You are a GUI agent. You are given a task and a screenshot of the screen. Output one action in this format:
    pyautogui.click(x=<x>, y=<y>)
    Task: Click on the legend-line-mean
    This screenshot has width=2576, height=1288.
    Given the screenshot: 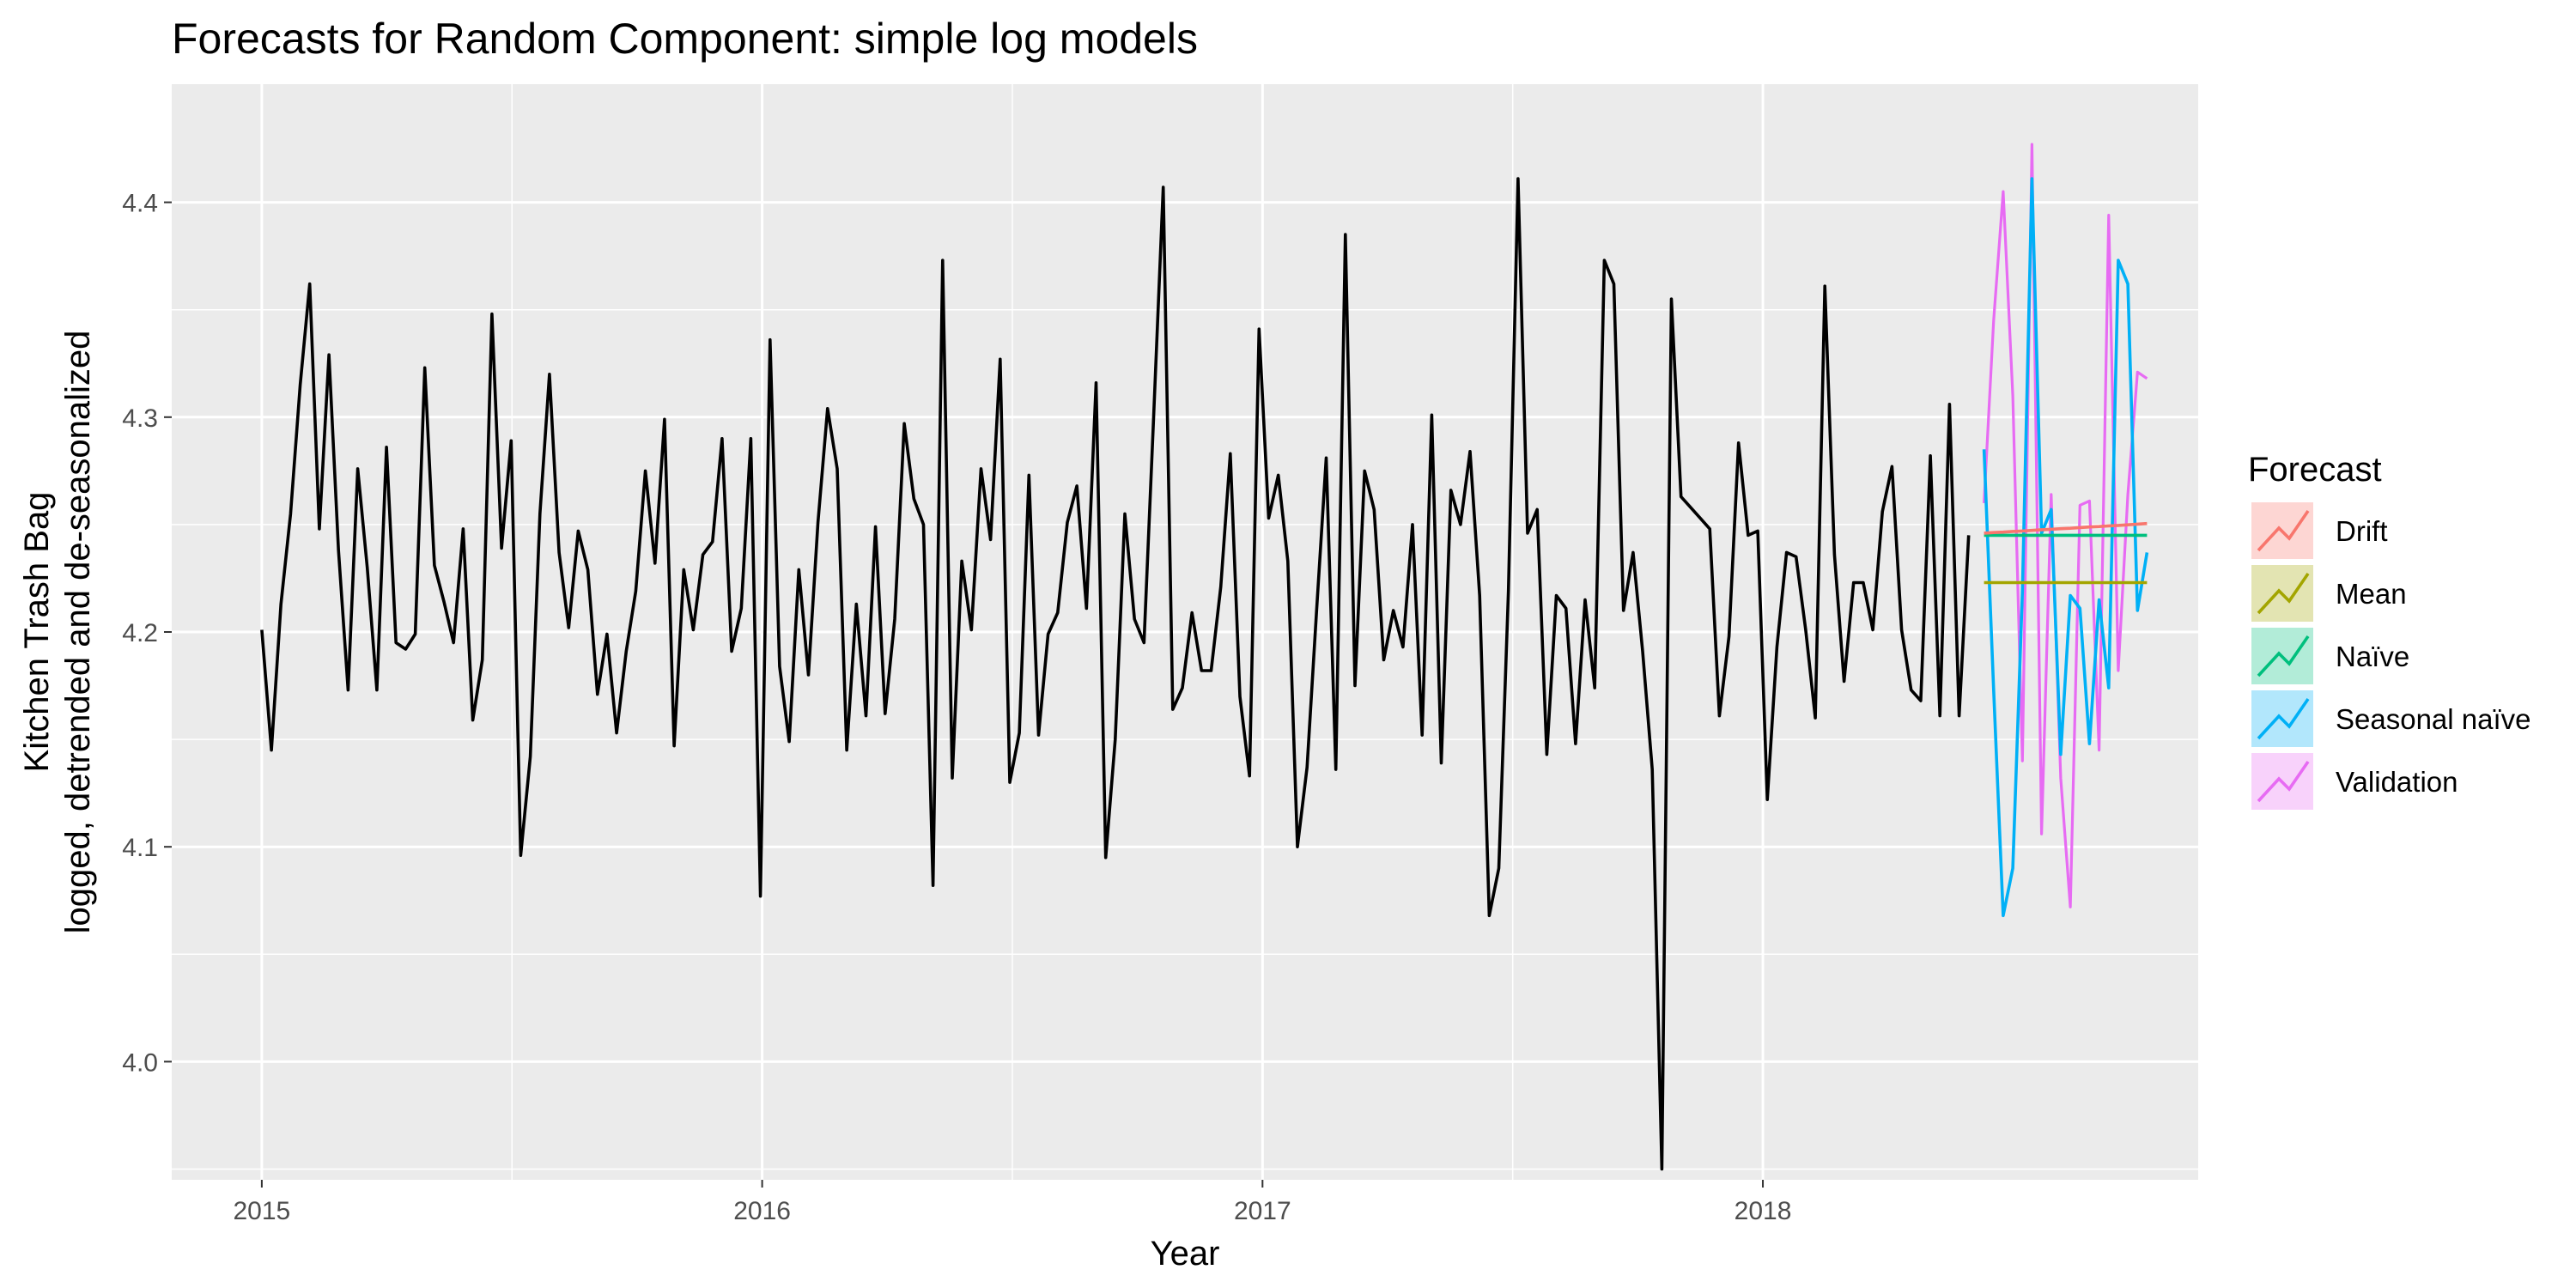 What is the action you would take?
    pyautogui.click(x=2283, y=594)
    